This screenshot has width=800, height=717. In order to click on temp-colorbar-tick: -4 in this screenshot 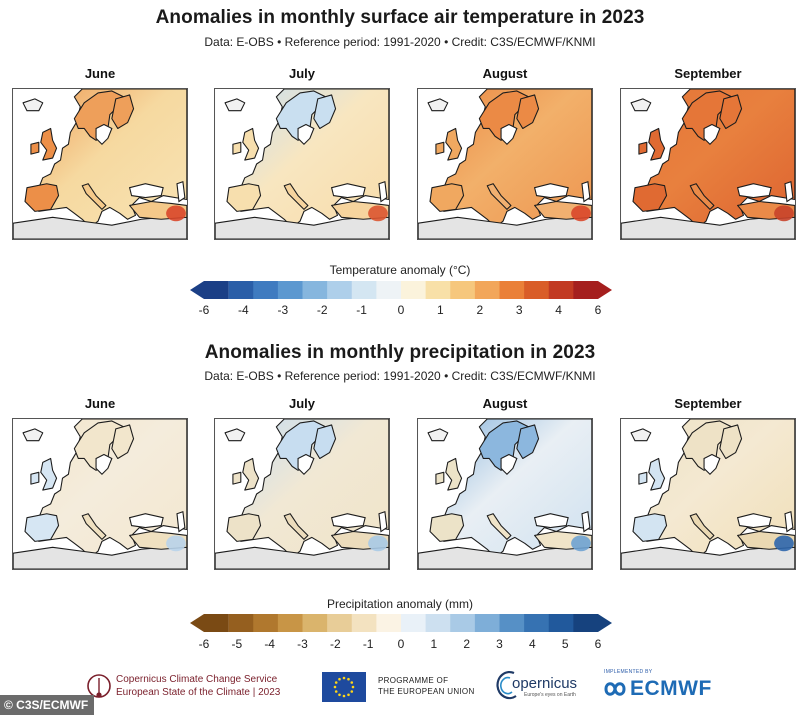, I will do `click(243, 310)`.